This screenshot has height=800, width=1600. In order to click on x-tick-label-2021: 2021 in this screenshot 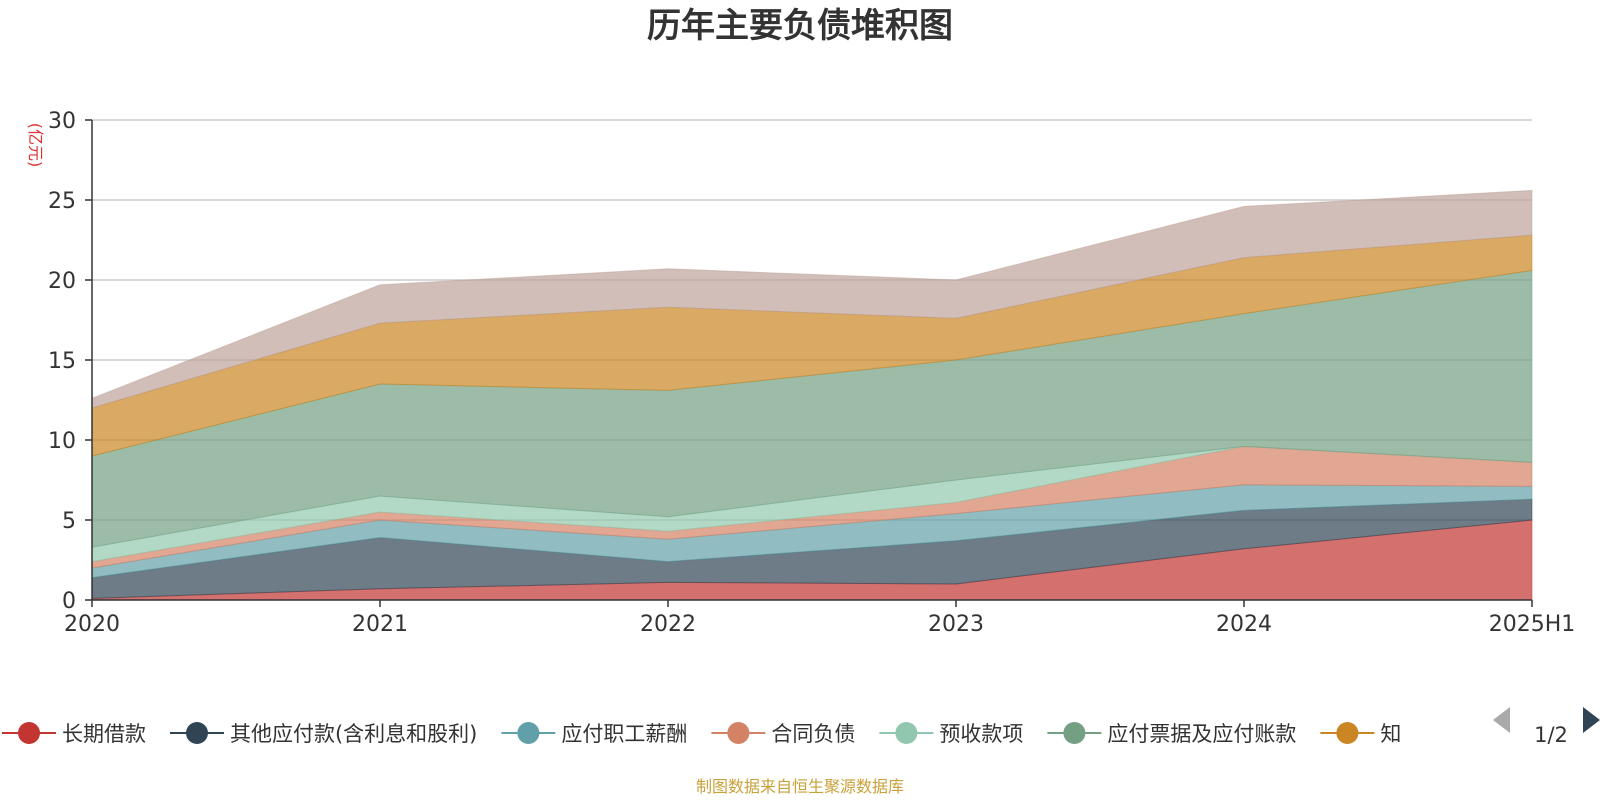, I will do `click(380, 624)`.